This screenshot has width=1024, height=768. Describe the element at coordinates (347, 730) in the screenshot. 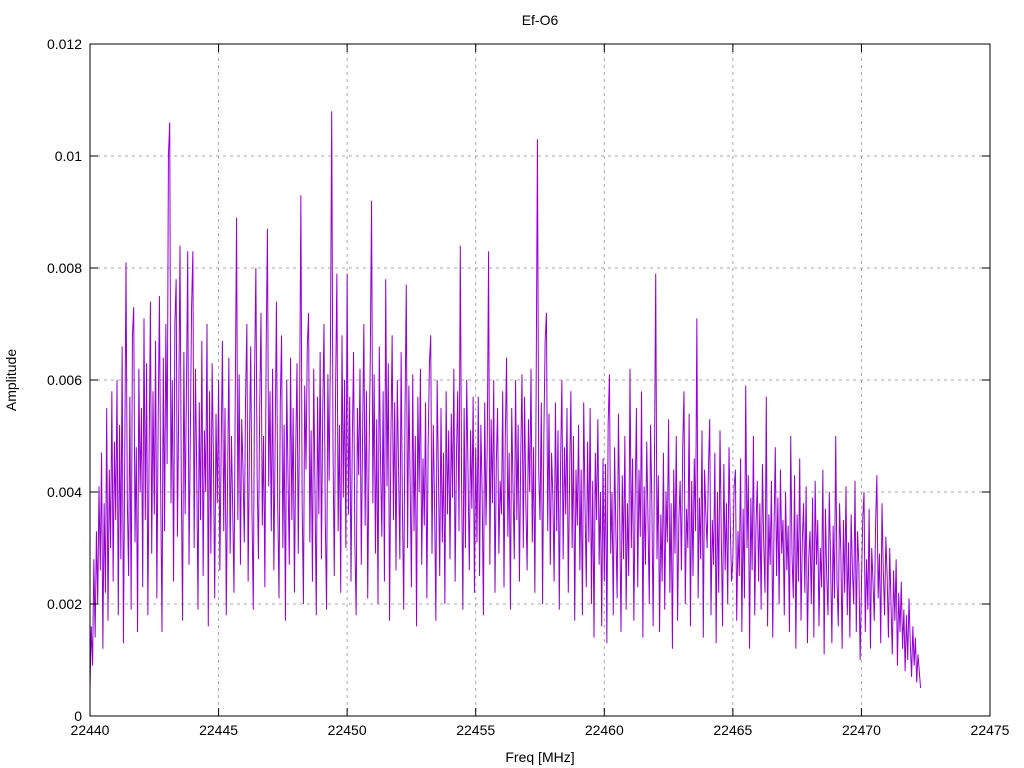

I see `x-tick-label: 22450` at that location.